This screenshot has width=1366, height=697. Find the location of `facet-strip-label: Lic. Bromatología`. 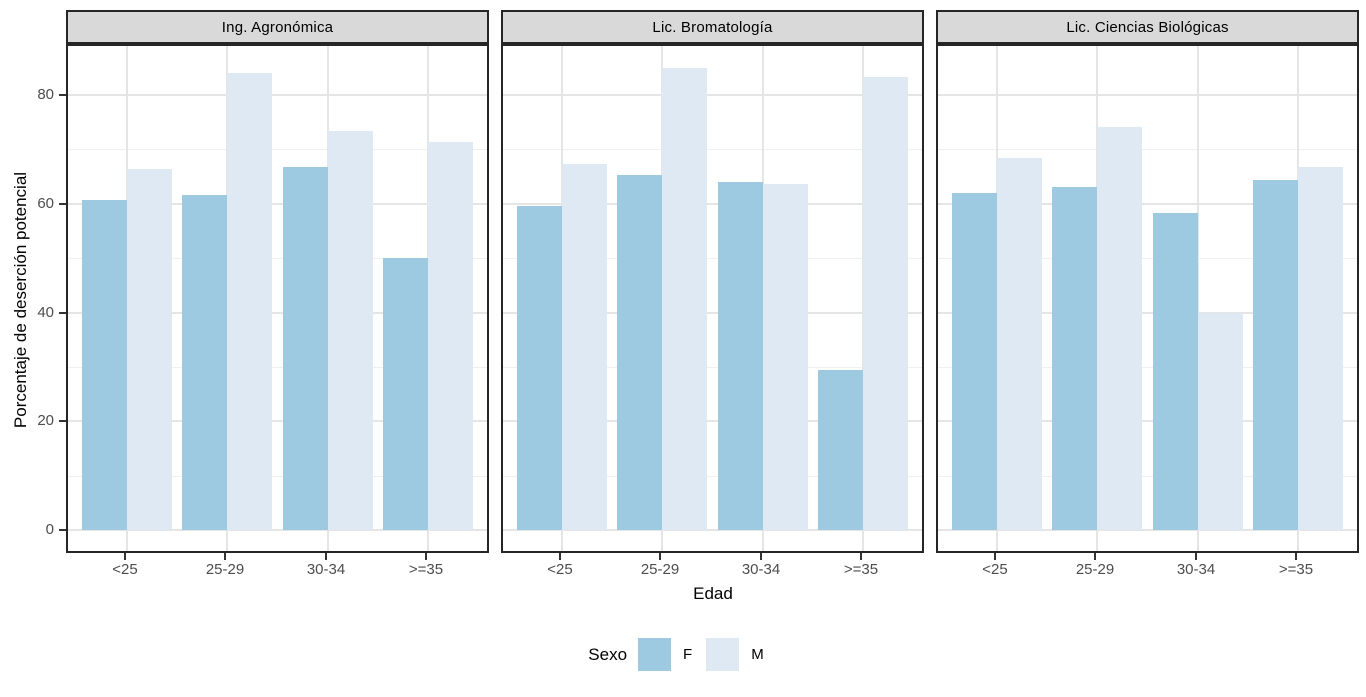

facet-strip-label: Lic. Bromatología is located at coordinates (712, 27).